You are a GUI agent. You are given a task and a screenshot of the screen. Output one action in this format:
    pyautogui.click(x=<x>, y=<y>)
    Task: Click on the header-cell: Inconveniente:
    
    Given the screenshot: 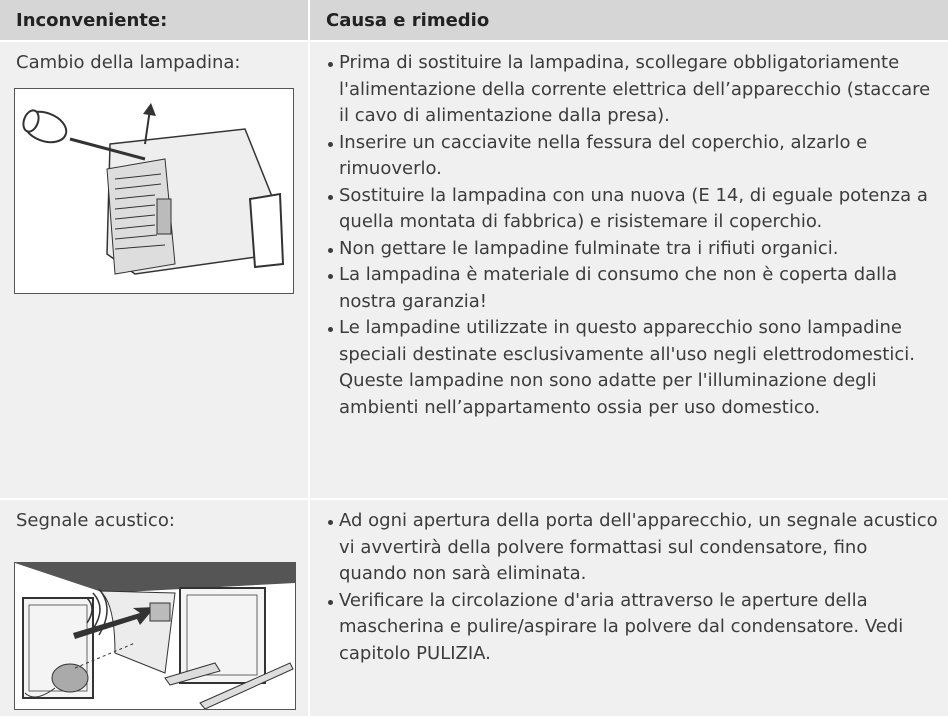 What is the action you would take?
    pyautogui.click(x=155, y=21)
    